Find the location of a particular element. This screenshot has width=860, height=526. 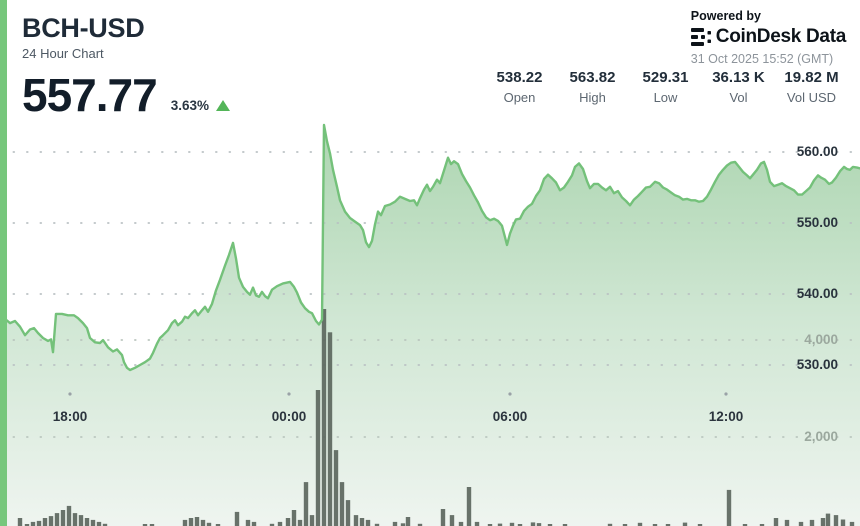

stat-label: High is located at coordinates (592, 97).